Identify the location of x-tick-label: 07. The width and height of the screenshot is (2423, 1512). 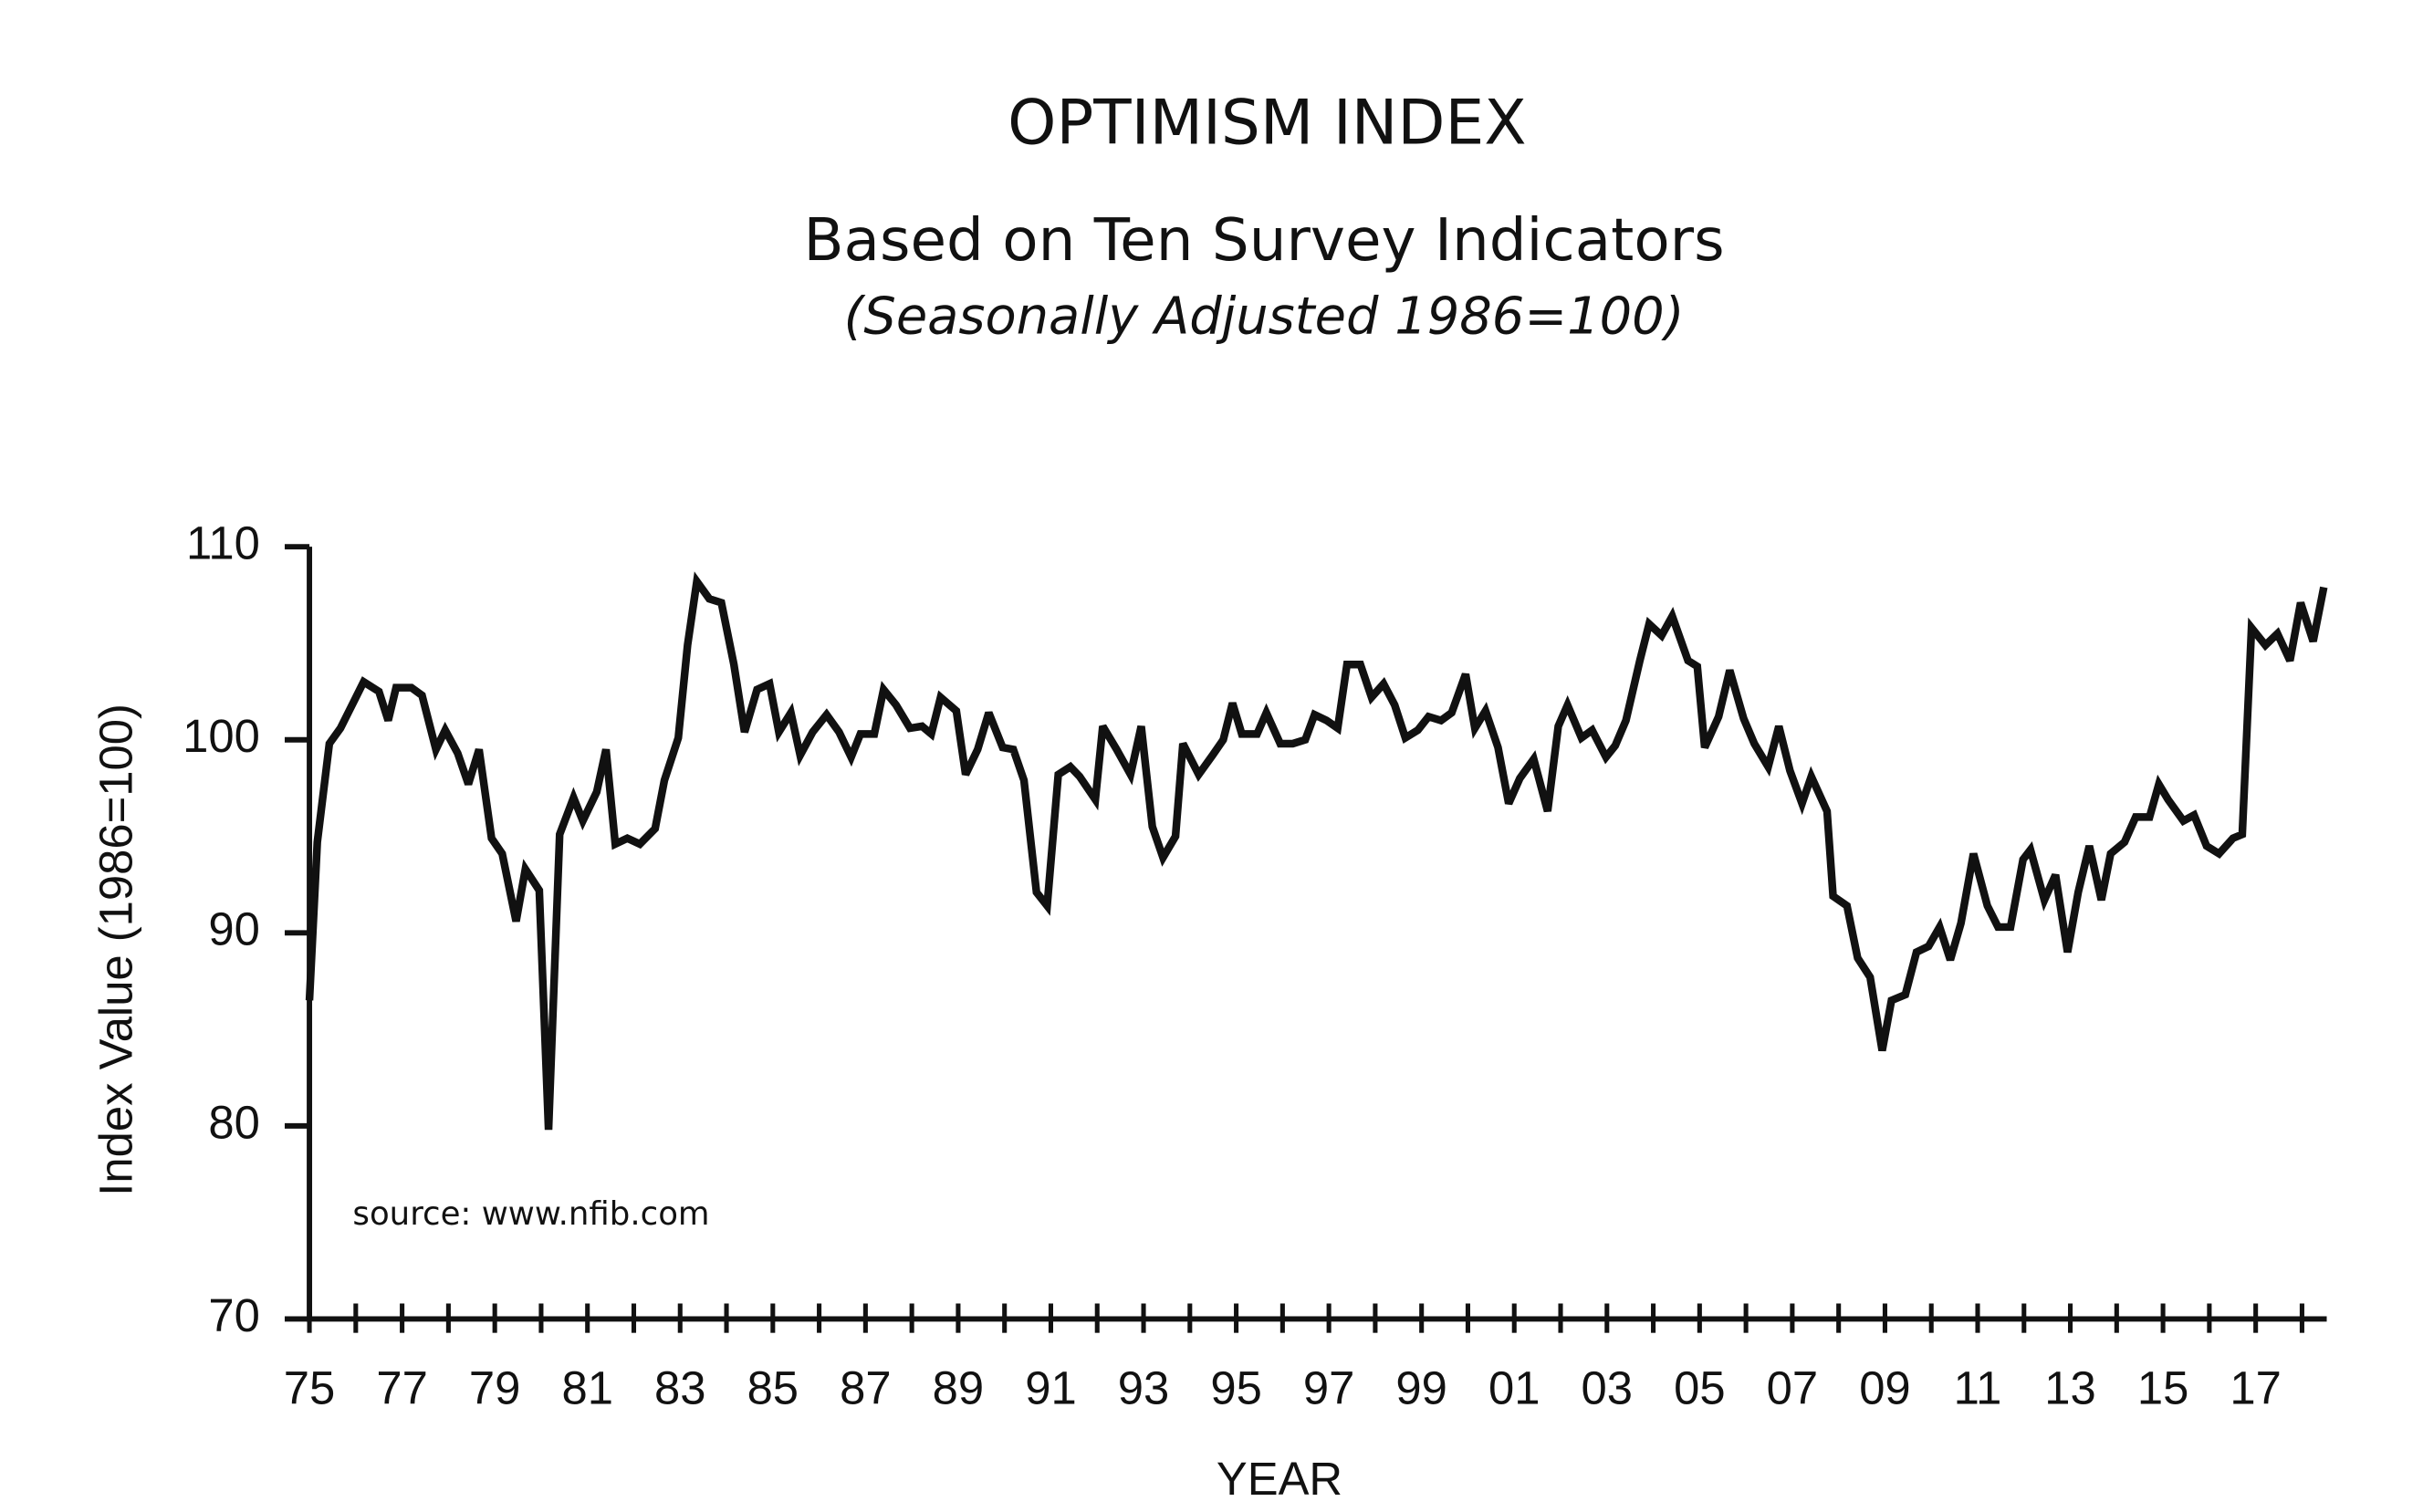
(1793, 1387).